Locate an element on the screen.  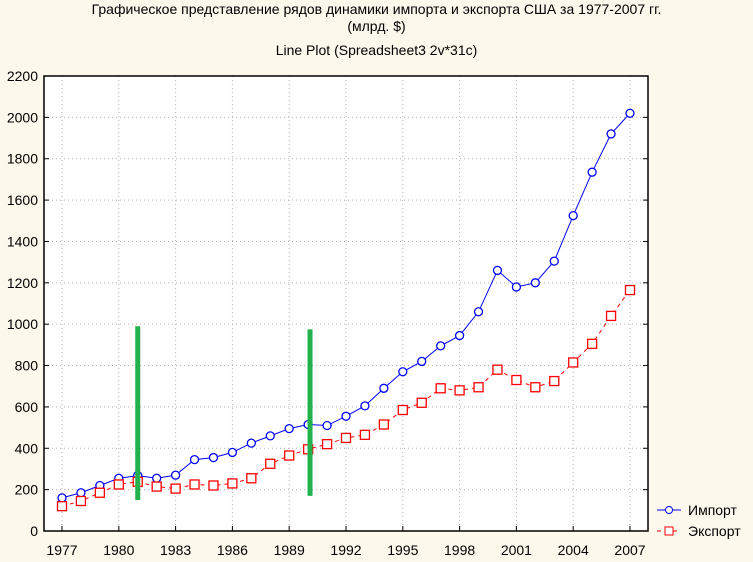
y-tick-label: 1400 is located at coordinates (22, 241).